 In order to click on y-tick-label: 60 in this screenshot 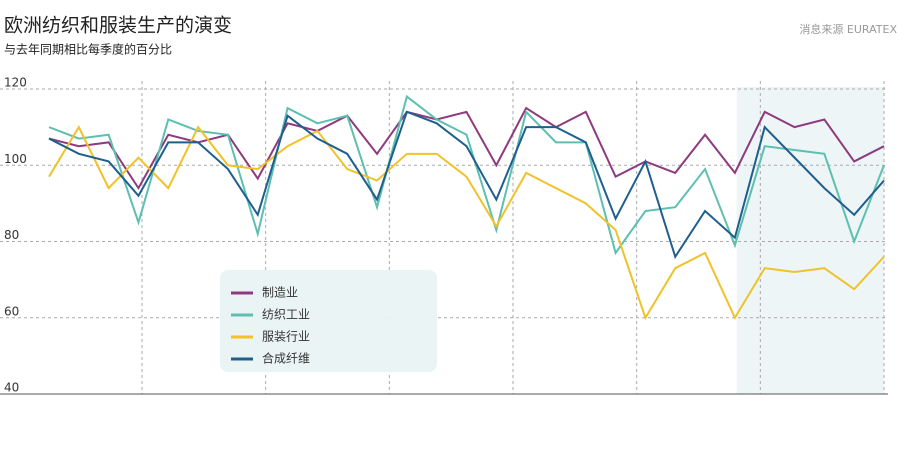, I will do `click(11, 311)`.